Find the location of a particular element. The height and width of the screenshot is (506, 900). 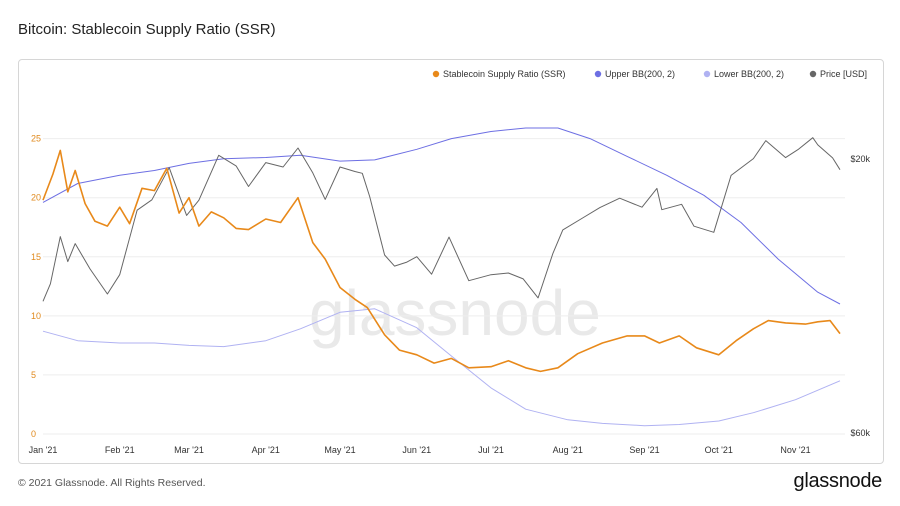

x-tick-label: Aug '21 is located at coordinates (568, 450).